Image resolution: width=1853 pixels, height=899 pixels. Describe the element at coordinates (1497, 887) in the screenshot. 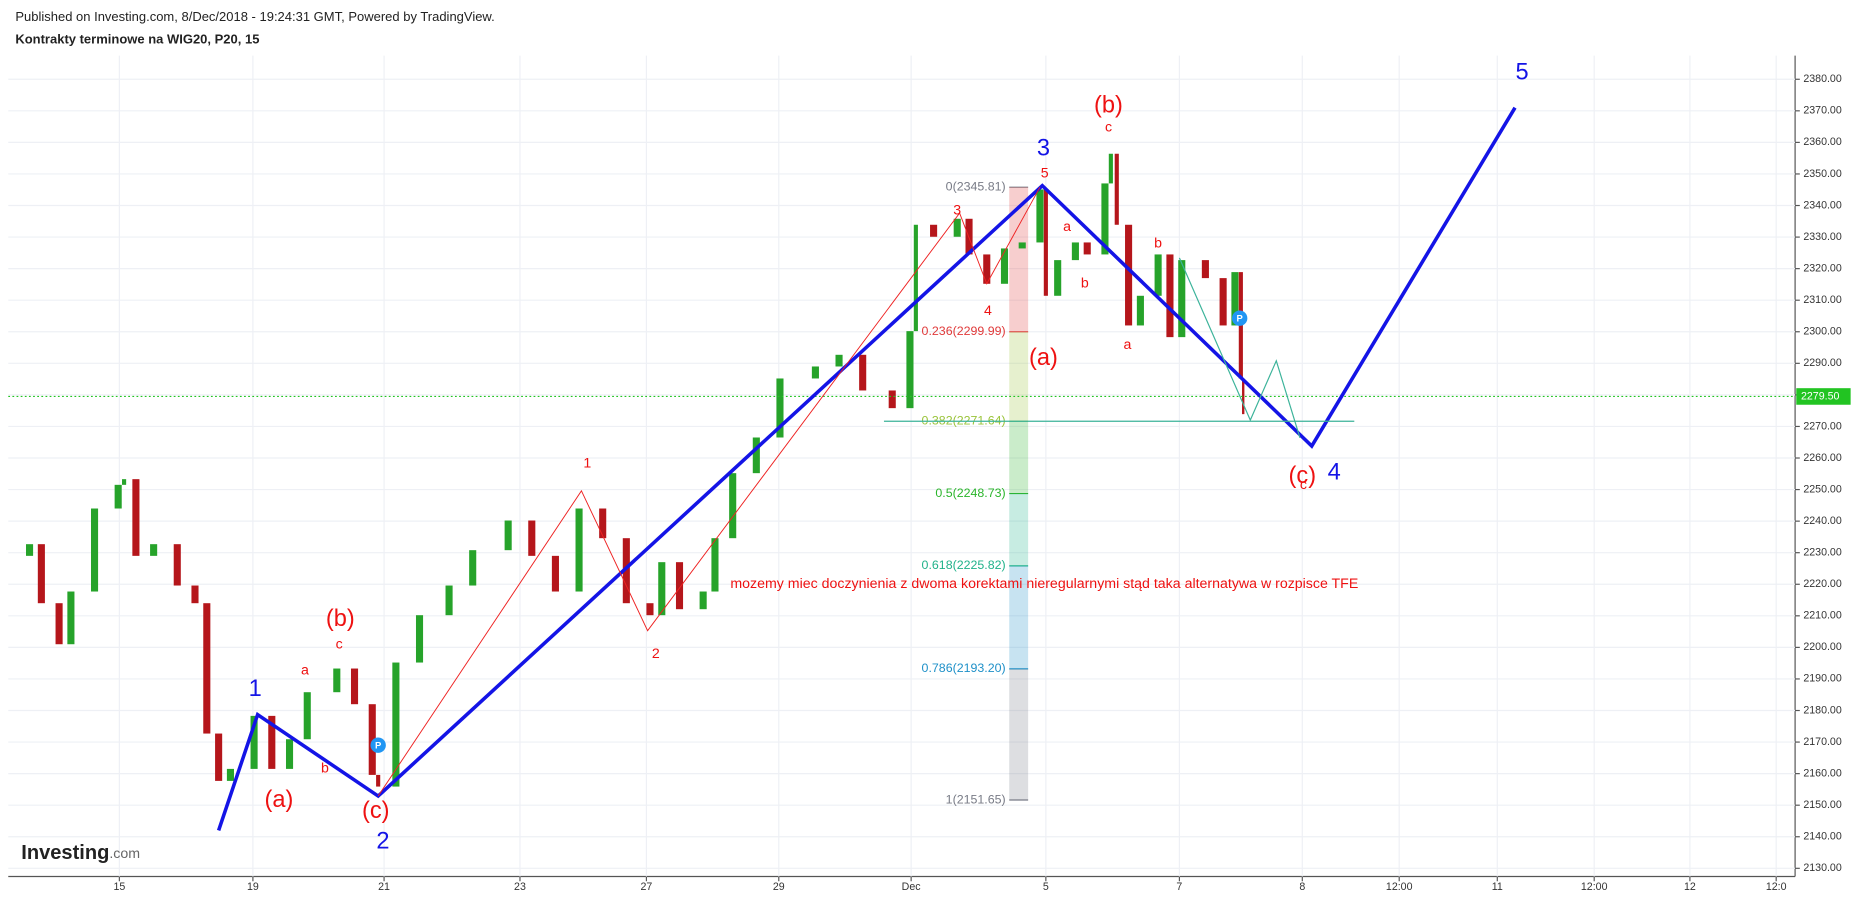

I see `x-tick-label: 11` at that location.